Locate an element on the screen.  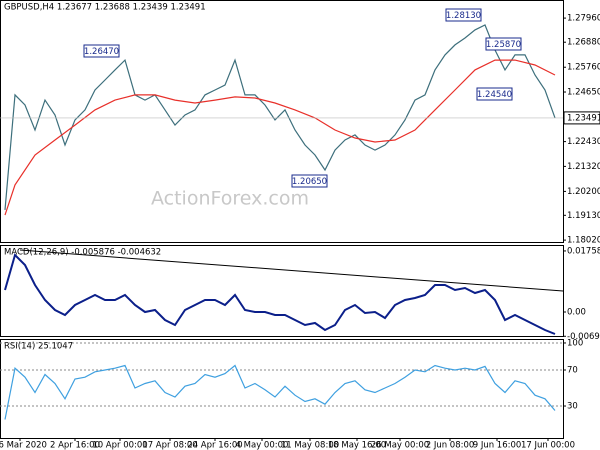
series-line is located at coordinates (280, 392).